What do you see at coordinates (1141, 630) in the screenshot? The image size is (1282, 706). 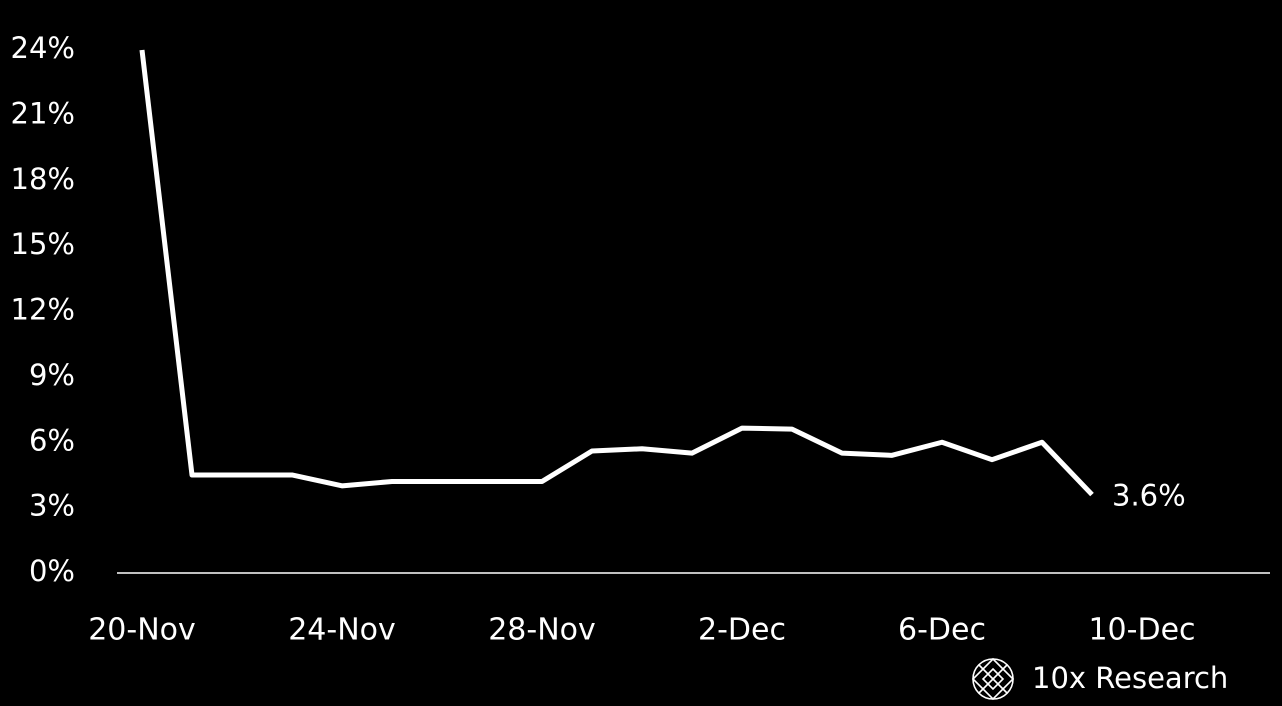 I see `x-tick-label: 10-Dec` at bounding box center [1141, 630].